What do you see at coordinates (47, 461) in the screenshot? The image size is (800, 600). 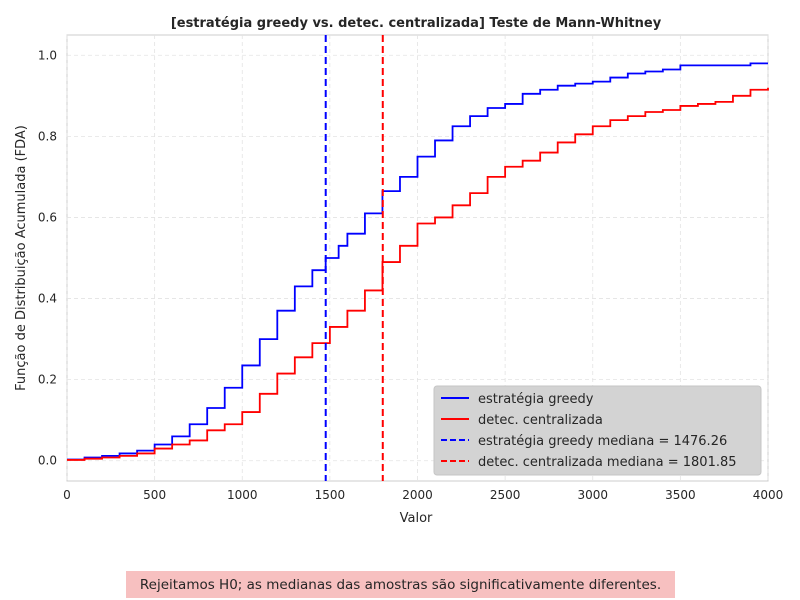 I see `y-tick-label: 0.0` at bounding box center [47, 461].